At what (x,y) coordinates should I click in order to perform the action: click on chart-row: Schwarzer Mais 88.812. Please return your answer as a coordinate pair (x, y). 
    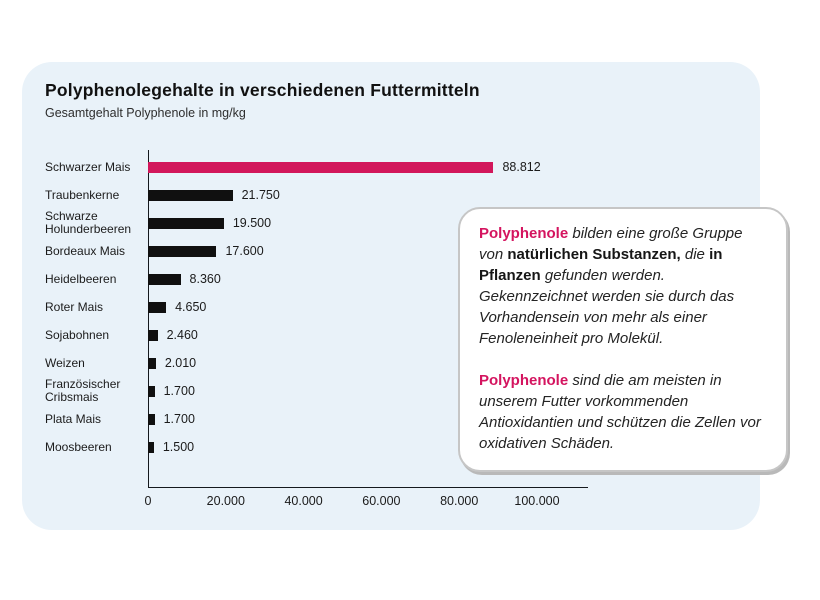
    Looking at the image, I should click on (345, 167).